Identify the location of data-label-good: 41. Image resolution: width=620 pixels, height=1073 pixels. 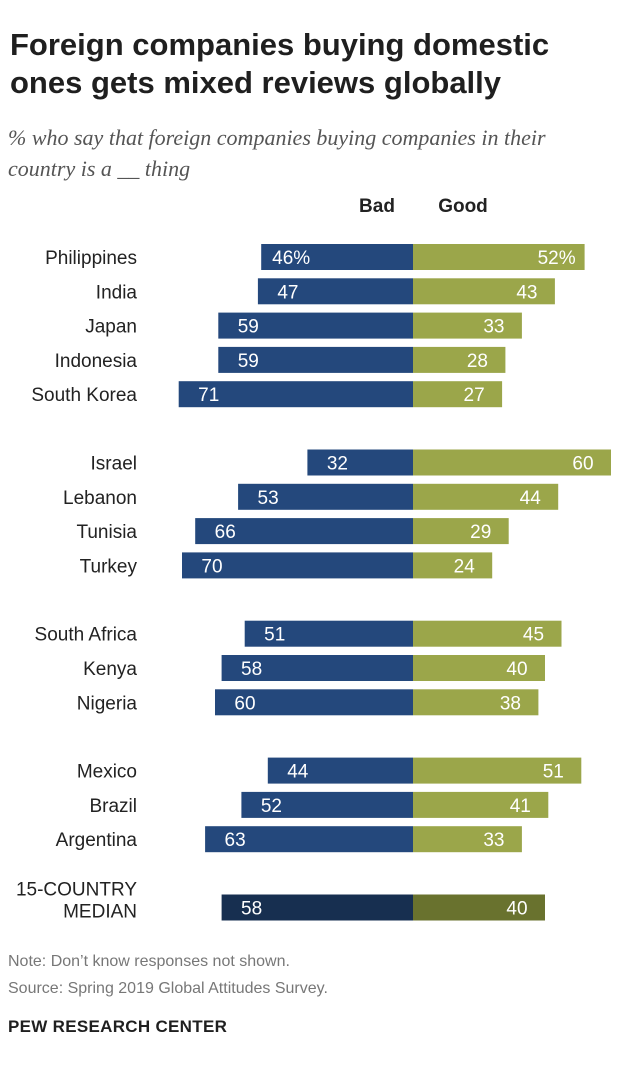
(520, 806).